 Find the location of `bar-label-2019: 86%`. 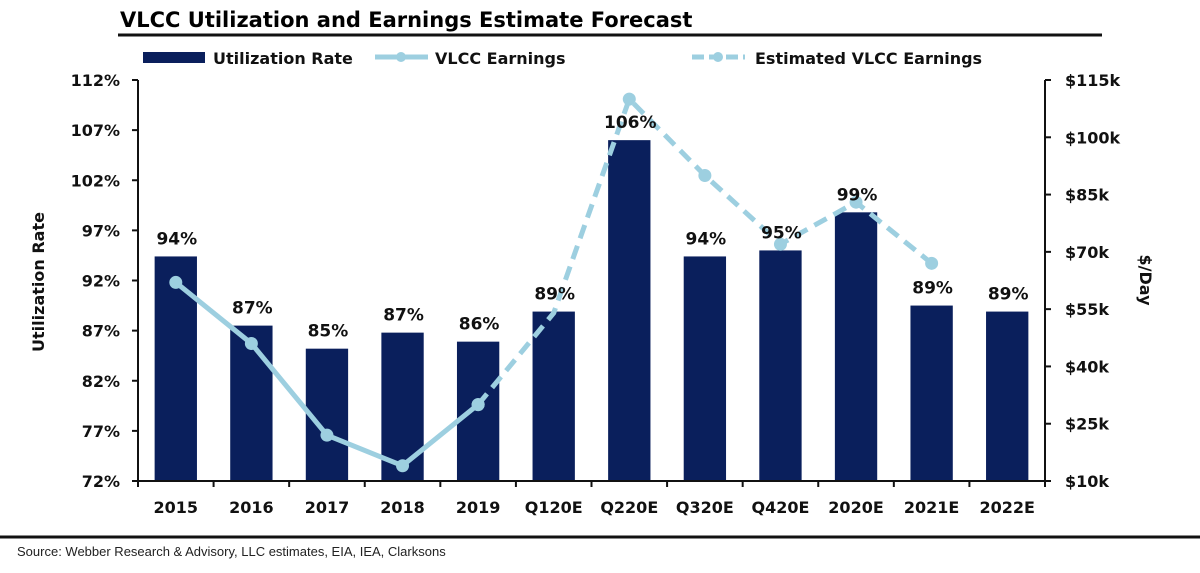

bar-label-2019: 86% is located at coordinates (479, 325).